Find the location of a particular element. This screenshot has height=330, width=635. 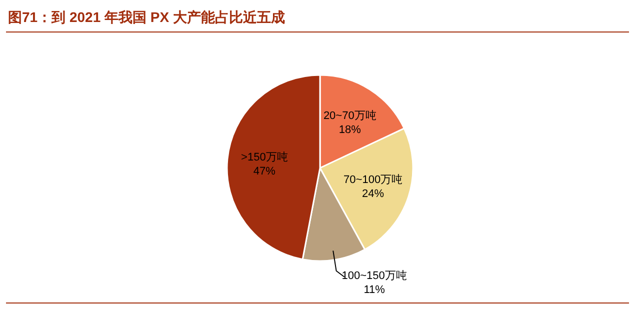

data-label: 11% is located at coordinates (375, 290).